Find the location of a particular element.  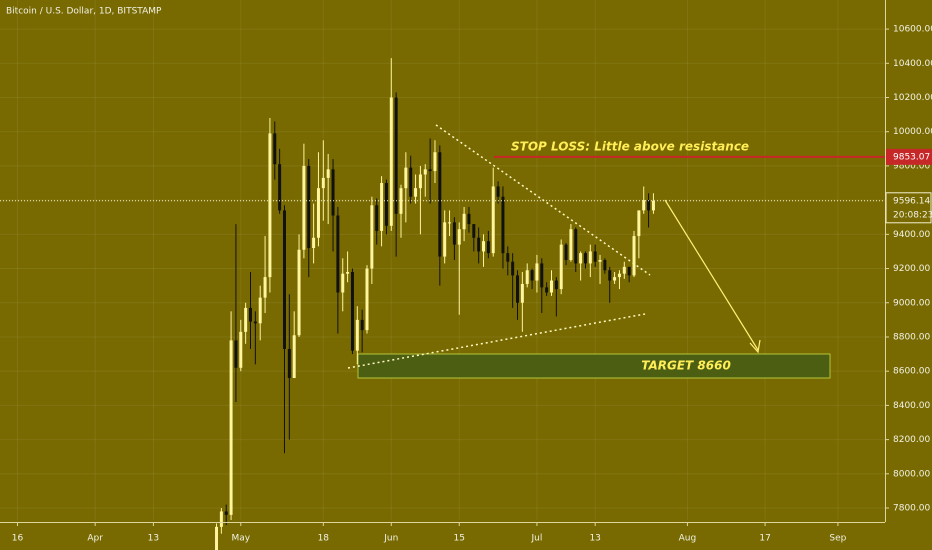

x-tick-label: Aug is located at coordinates (688, 539).